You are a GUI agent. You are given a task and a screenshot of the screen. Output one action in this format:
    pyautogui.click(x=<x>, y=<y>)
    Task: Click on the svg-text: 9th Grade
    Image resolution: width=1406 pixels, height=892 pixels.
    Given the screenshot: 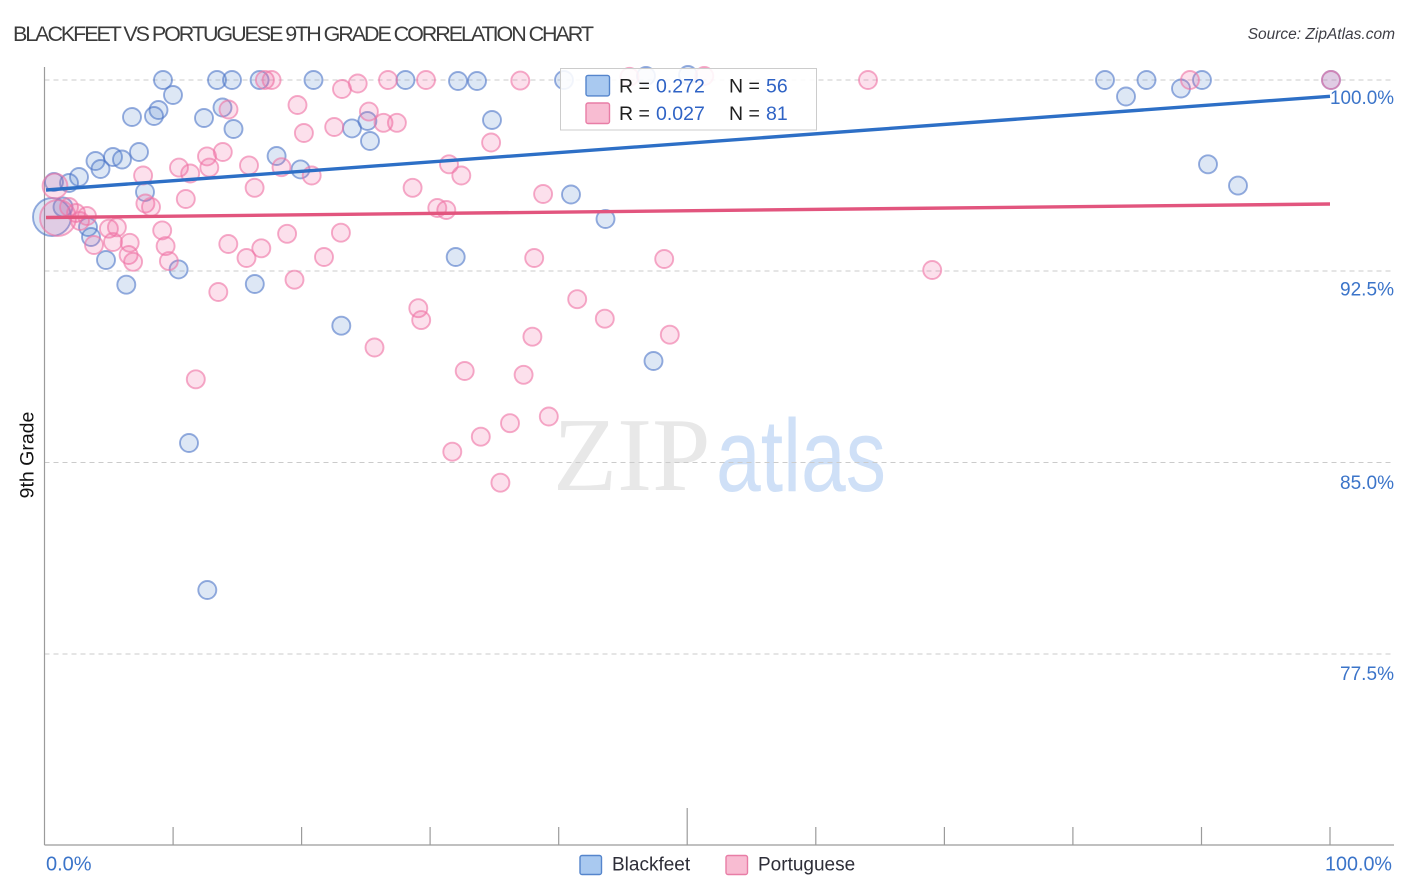 What is the action you would take?
    pyautogui.click(x=28, y=455)
    